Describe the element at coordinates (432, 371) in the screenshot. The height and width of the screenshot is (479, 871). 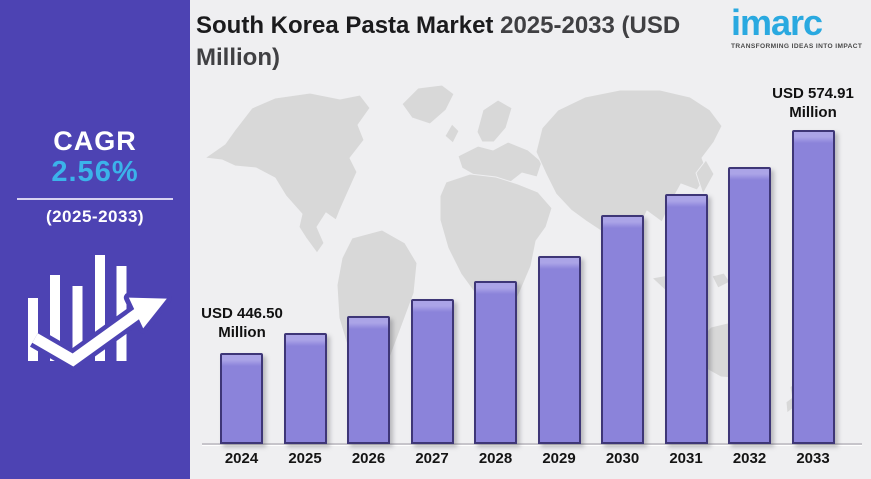
I see `bar-2027` at that location.